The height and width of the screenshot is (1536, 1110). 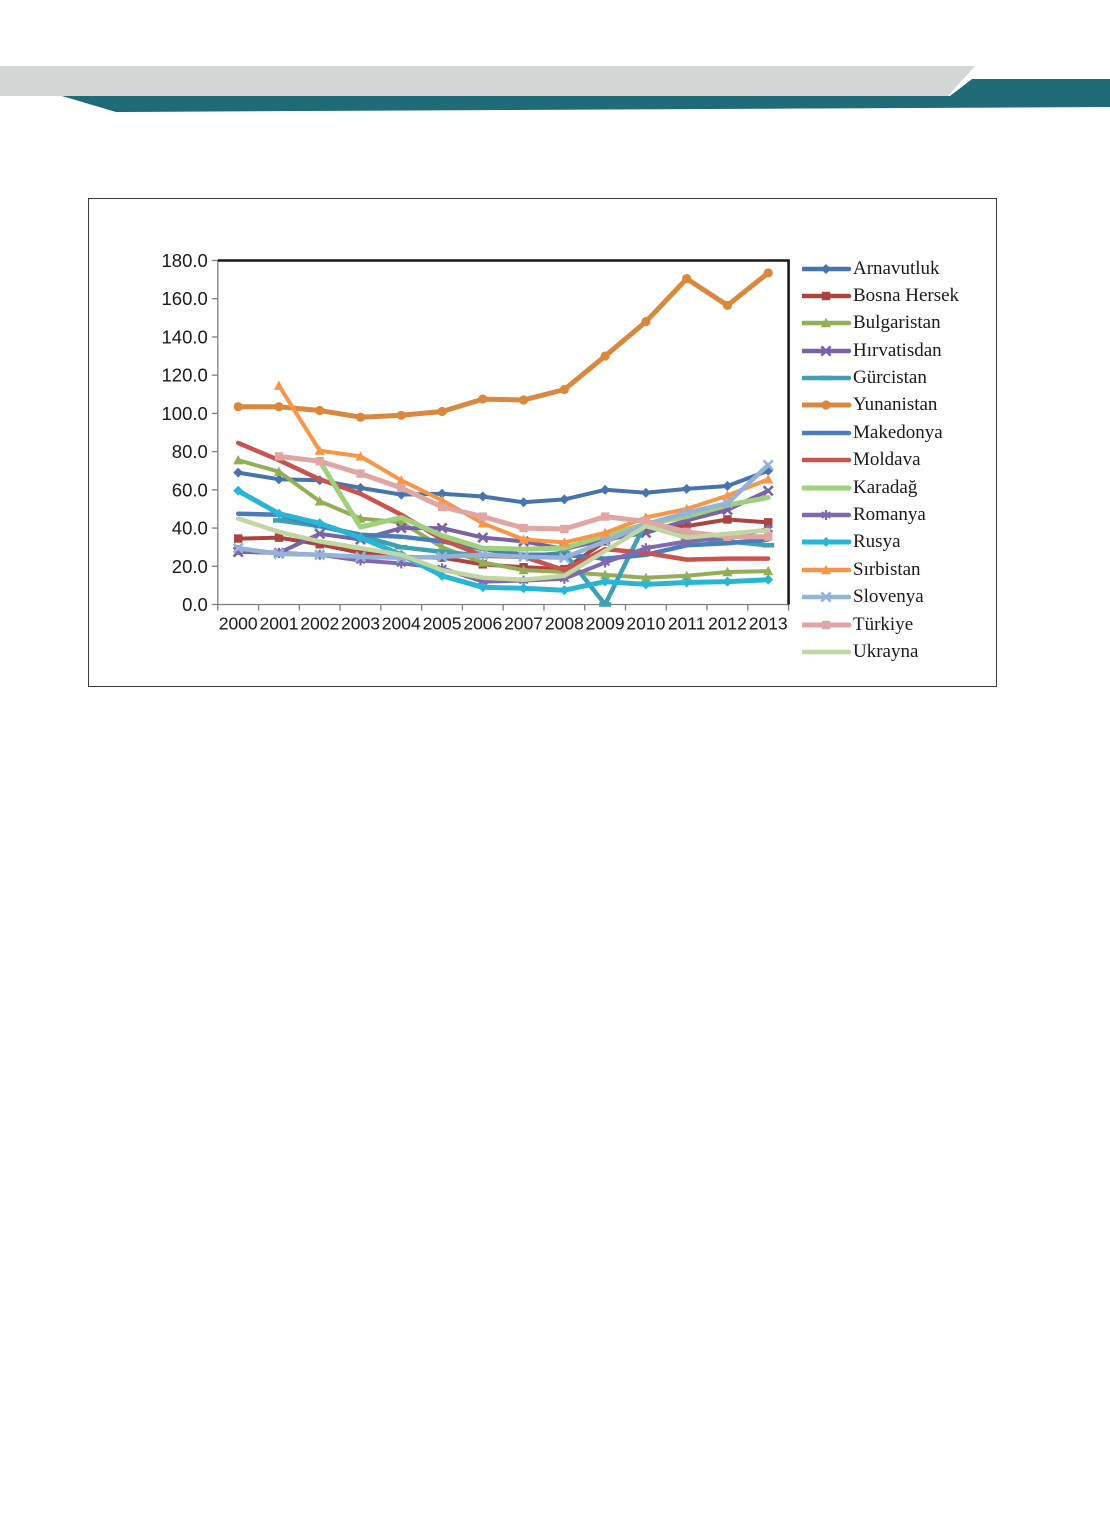 What do you see at coordinates (890, 378) in the screenshot?
I see `legend-label: Gürcistan` at bounding box center [890, 378].